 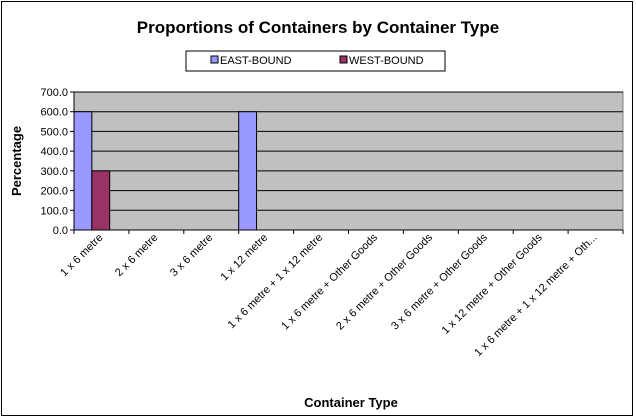 I want to click on legend-swatch-east-bound, so click(x=214, y=59).